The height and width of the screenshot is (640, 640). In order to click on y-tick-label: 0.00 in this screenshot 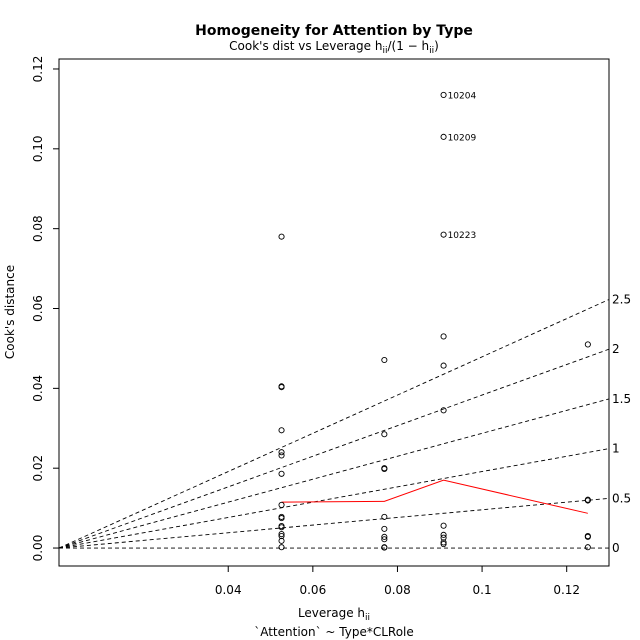, I will do `click(38, 548)`.